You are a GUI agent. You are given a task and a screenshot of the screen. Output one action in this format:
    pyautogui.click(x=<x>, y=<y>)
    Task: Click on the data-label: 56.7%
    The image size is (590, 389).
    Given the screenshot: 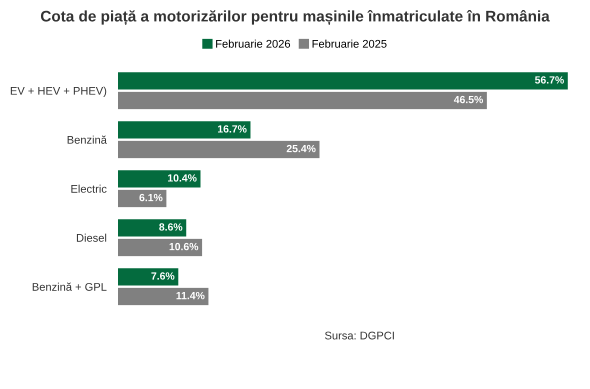 What is the action you would take?
    pyautogui.click(x=549, y=80)
    